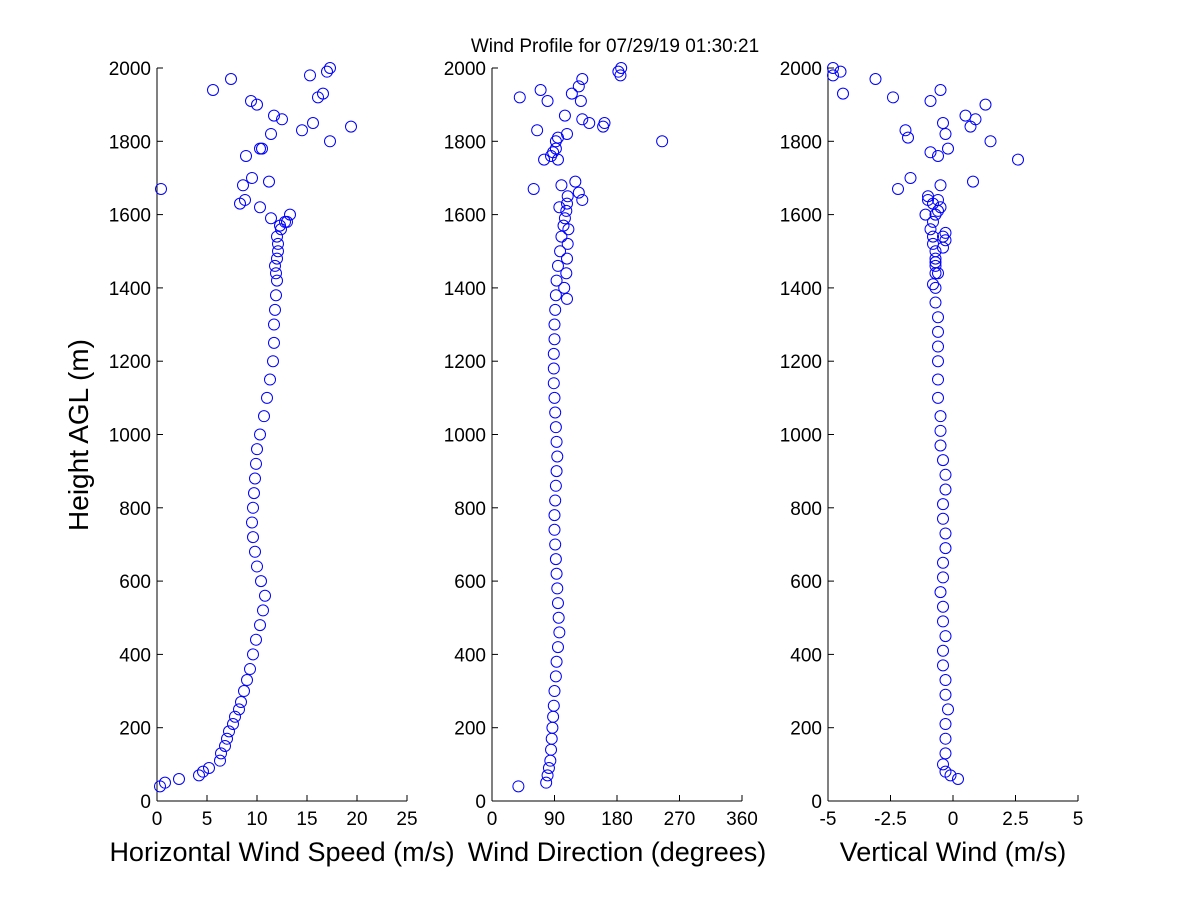 This screenshot has height=900, width=1200. Describe the element at coordinates (78, 435) in the screenshot. I see `figure-y-axis-label: Height AGL (m)` at that location.